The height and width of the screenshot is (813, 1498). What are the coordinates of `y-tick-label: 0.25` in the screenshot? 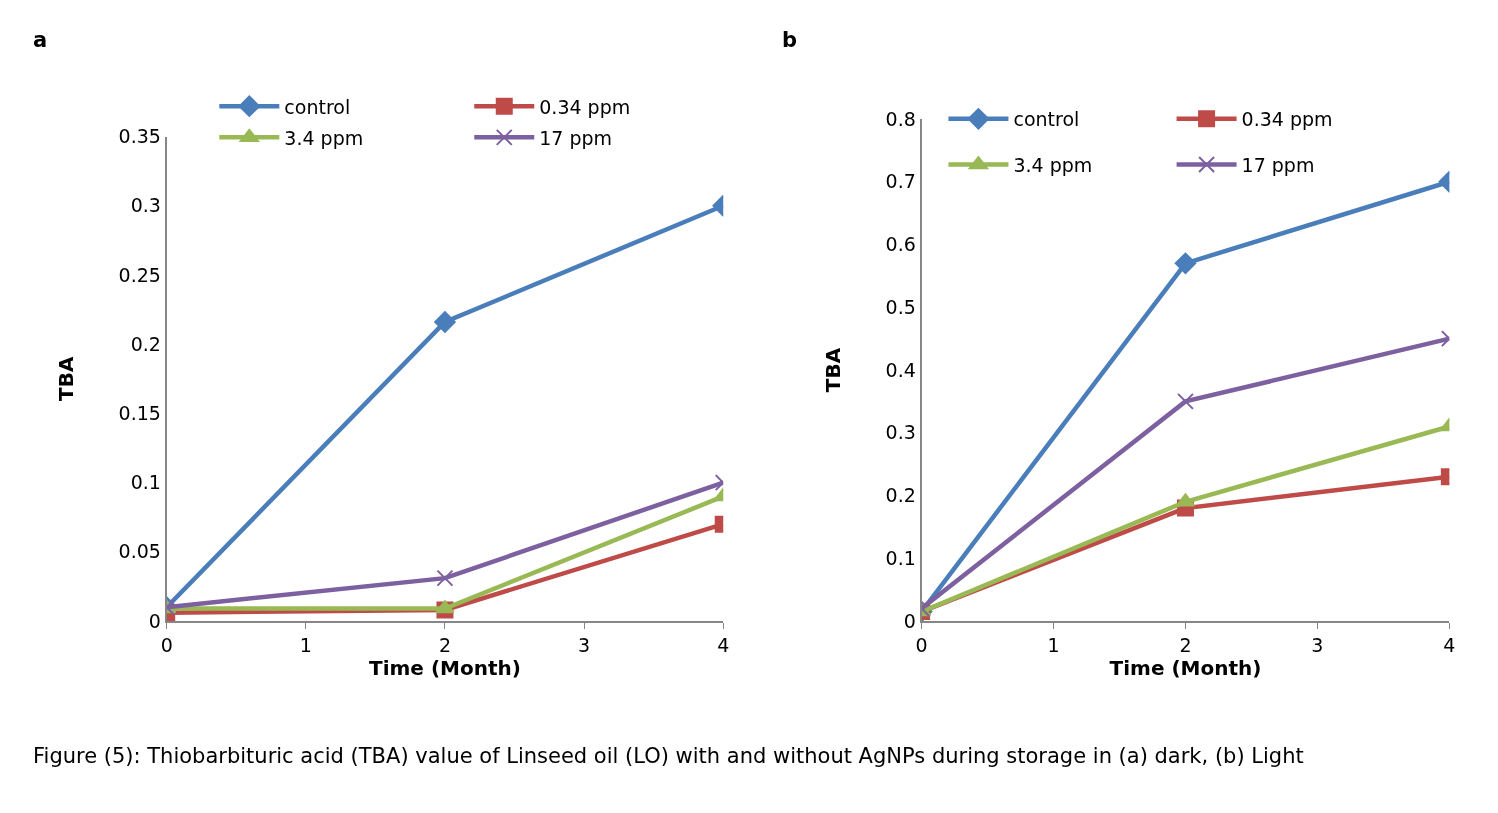 It's located at (139, 274).